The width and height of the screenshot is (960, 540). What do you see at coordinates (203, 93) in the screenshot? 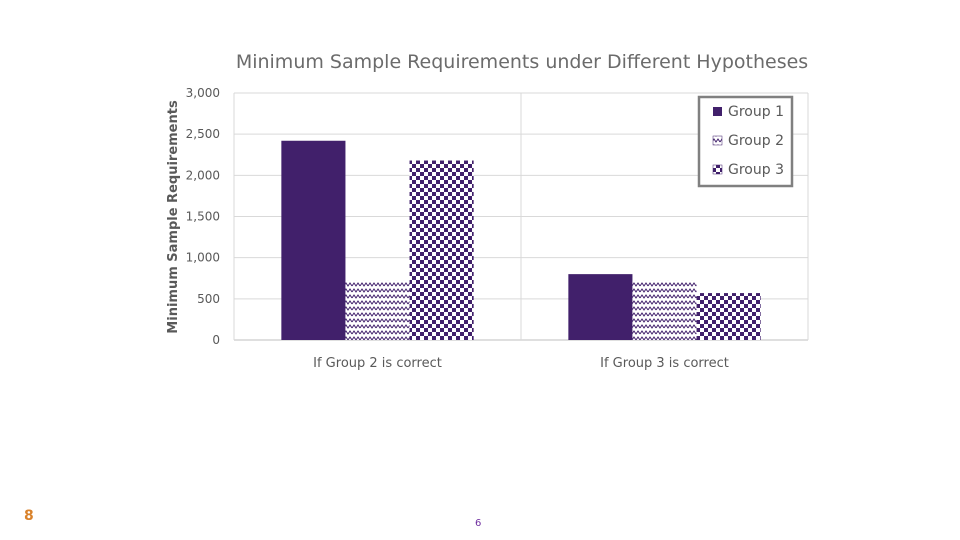
I see `y-tick-label: 3,000` at bounding box center [203, 93].